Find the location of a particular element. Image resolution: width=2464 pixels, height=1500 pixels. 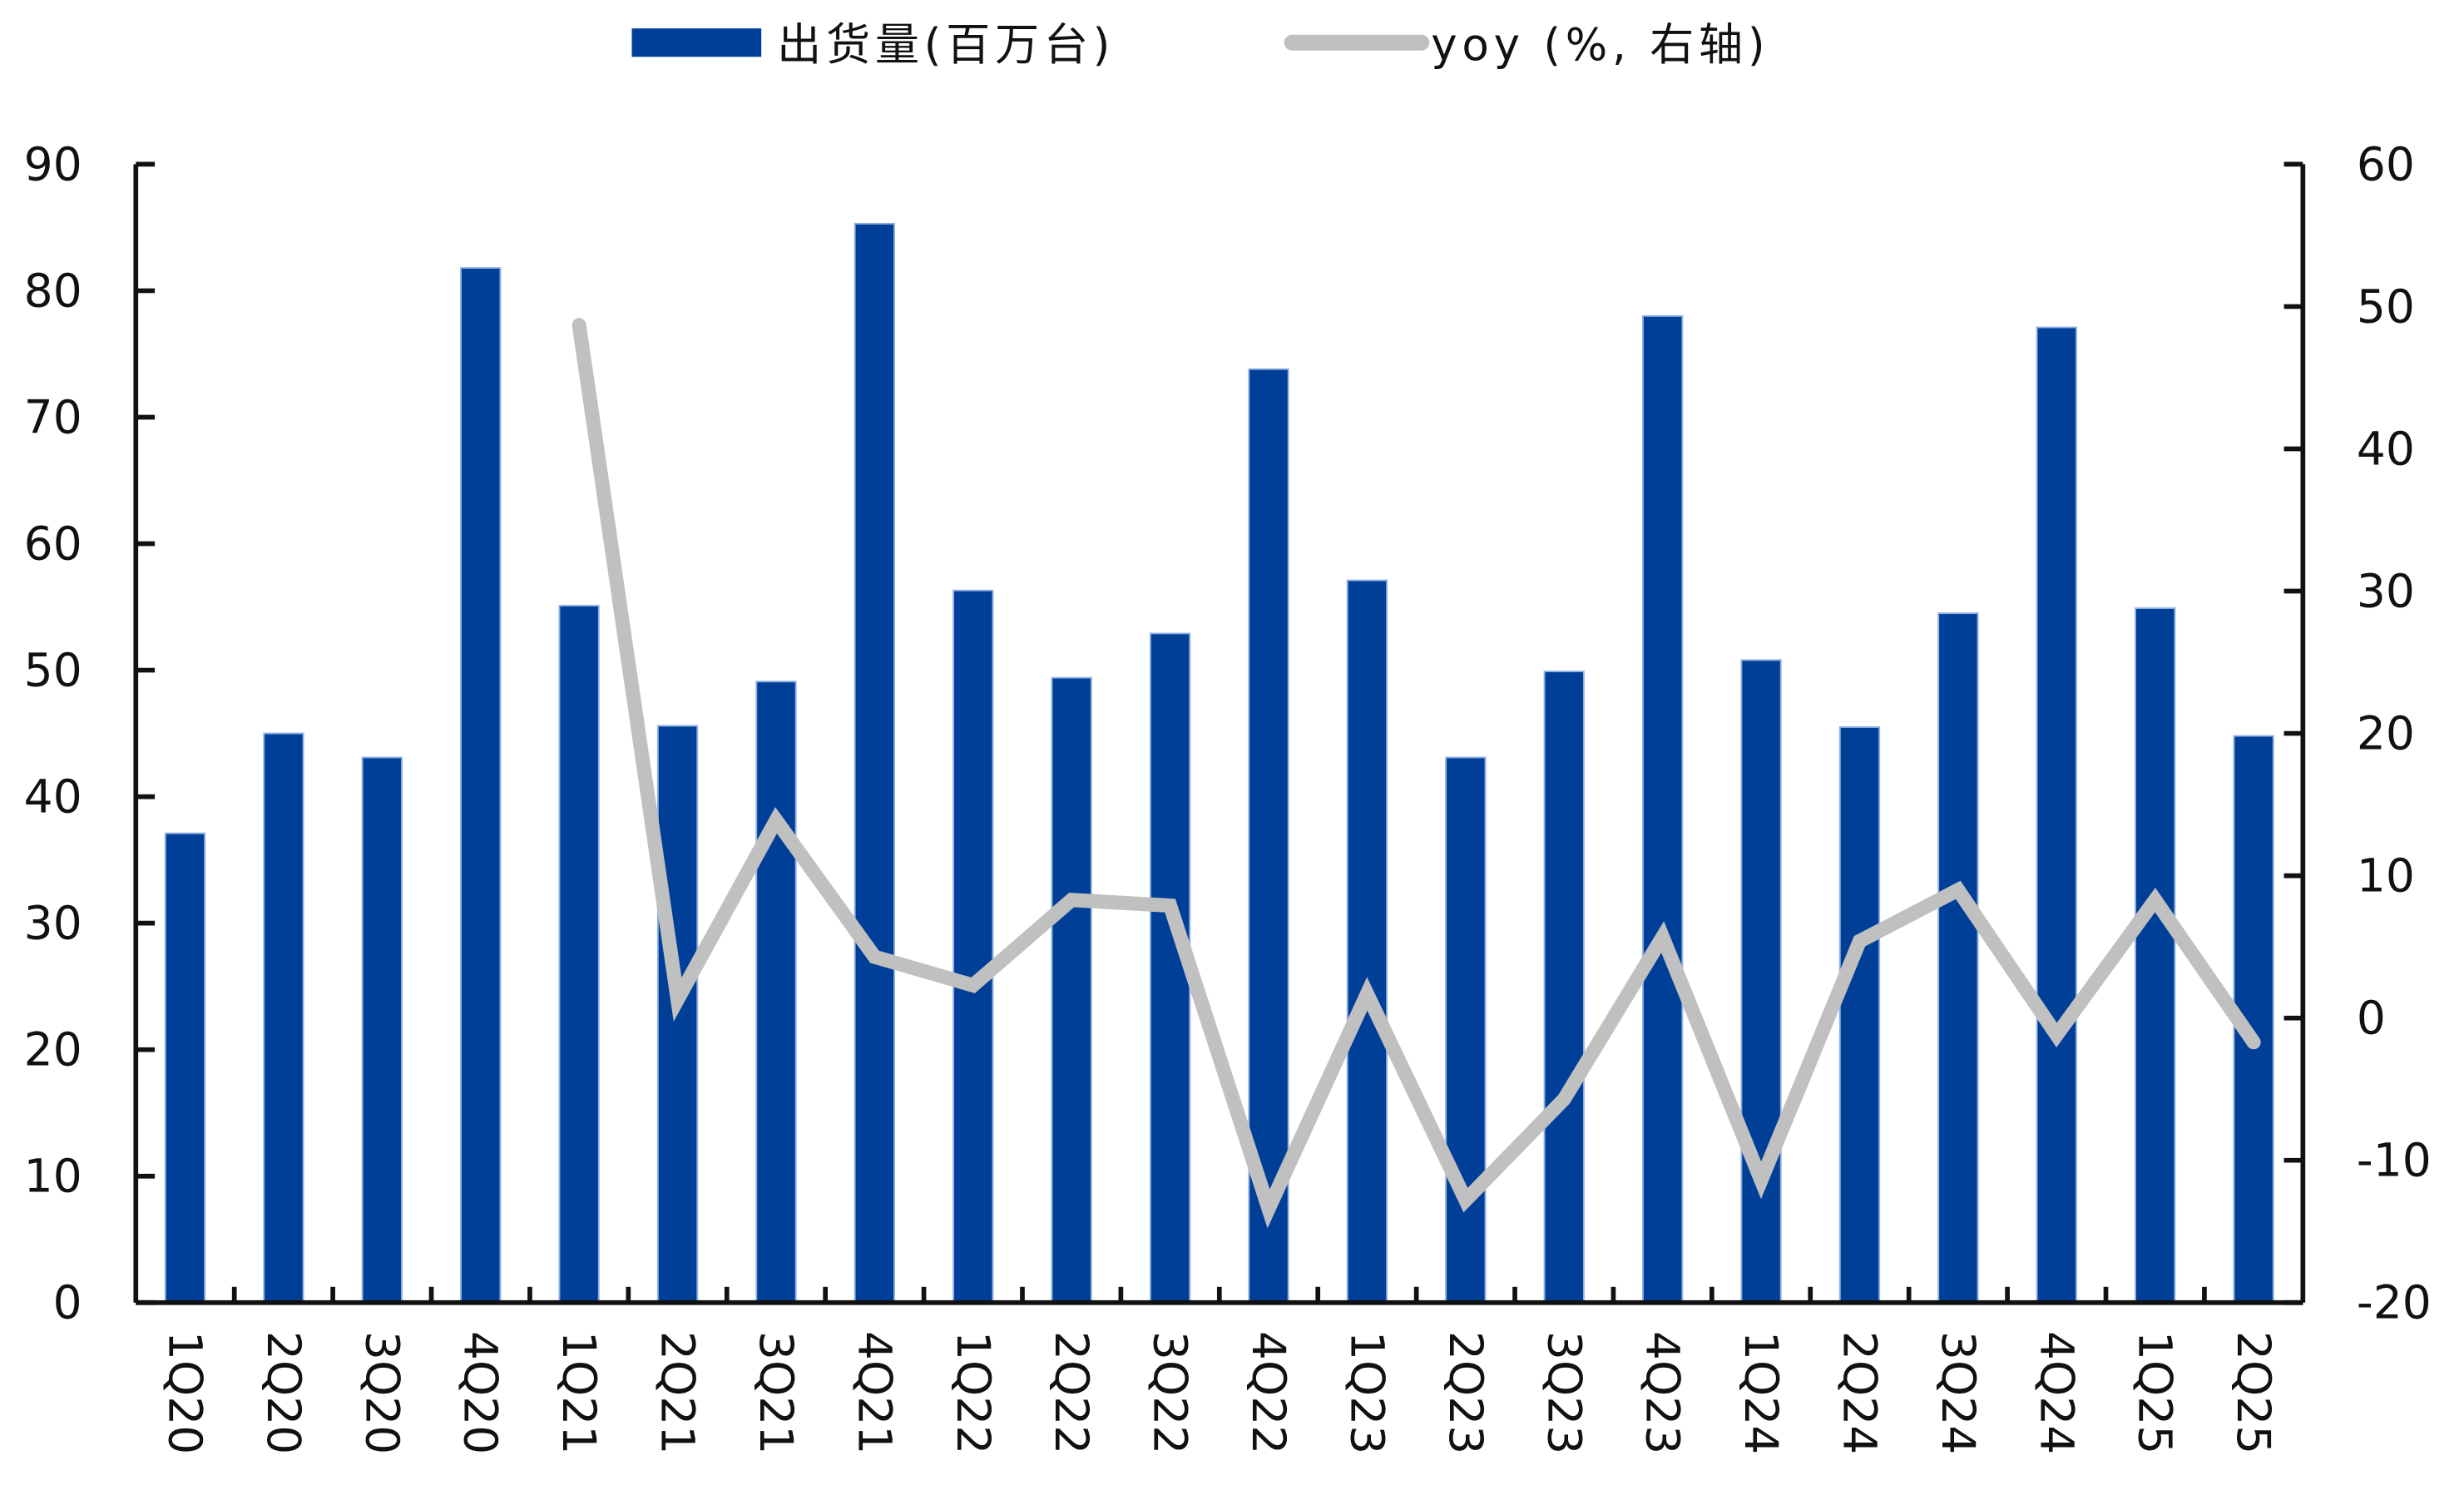

x-axis-label: 3Q21 is located at coordinates (776, 1392).